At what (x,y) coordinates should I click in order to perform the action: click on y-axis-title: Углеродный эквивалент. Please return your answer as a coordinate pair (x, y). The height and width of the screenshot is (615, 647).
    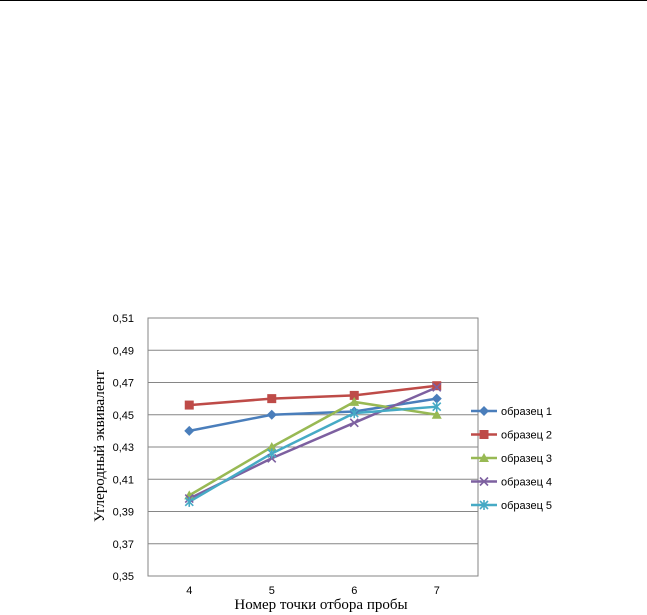
    Looking at the image, I should click on (100, 445).